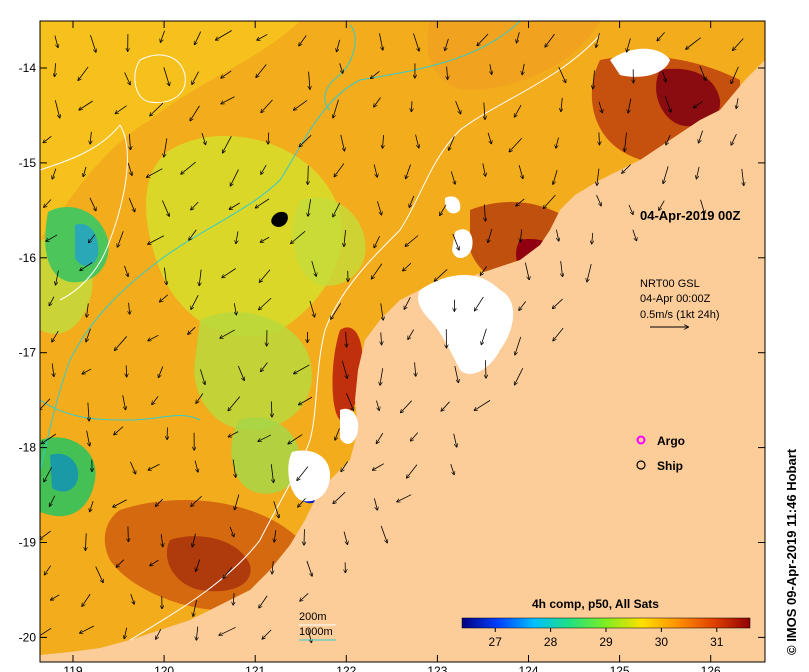 The width and height of the screenshot is (809, 672). Describe the element at coordinates (28, 353) in the screenshot. I see `y-tick-label: -17` at that location.